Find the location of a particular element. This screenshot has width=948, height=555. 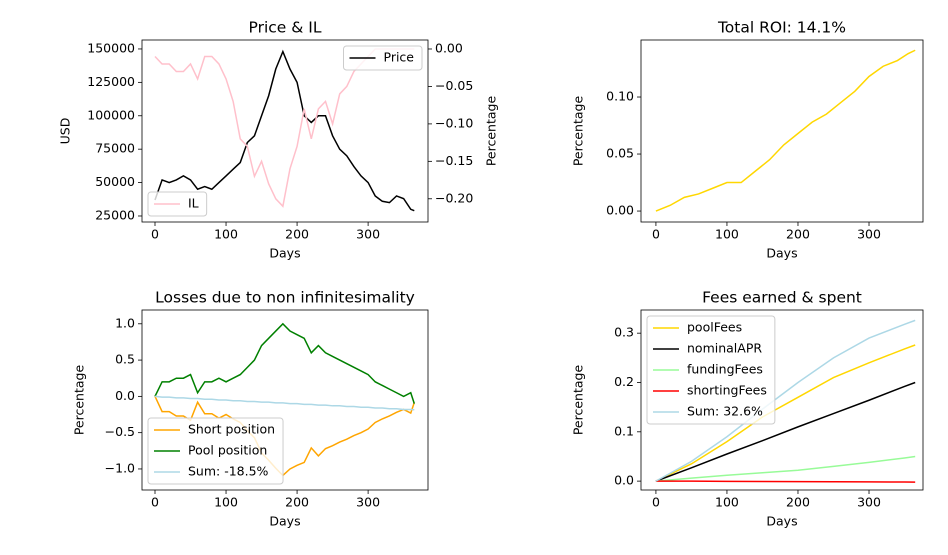

legend: IL is located at coordinates (177, 204).